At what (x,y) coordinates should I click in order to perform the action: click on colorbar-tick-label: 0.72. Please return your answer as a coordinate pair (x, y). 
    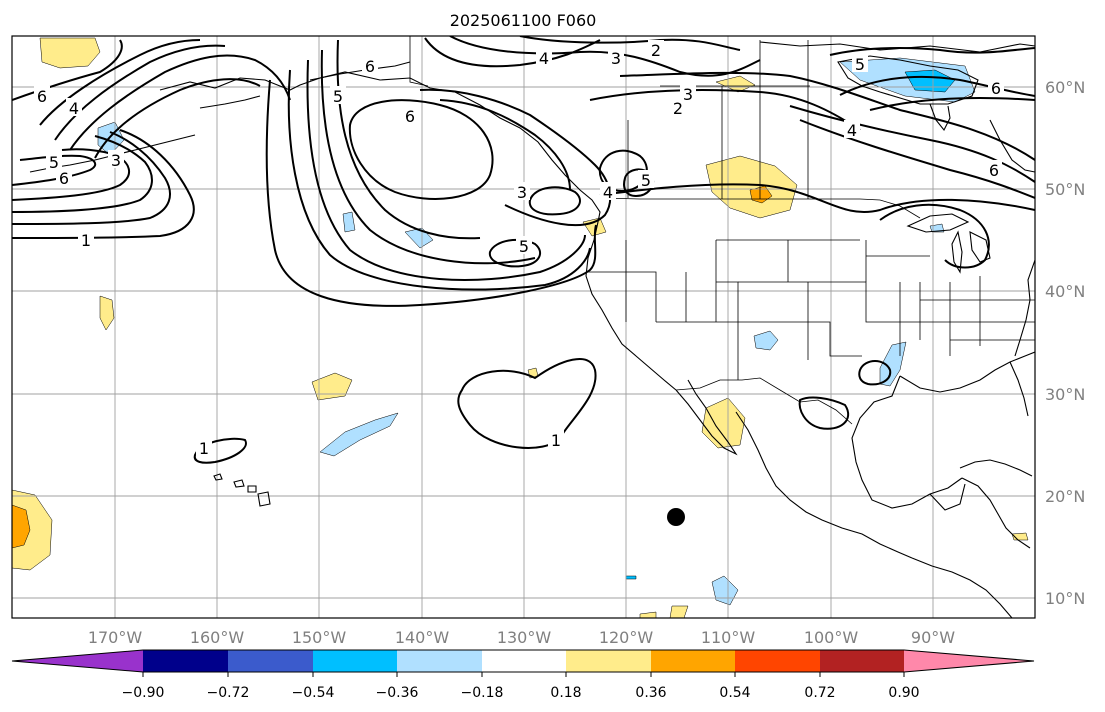
    Looking at the image, I should click on (819, 693).